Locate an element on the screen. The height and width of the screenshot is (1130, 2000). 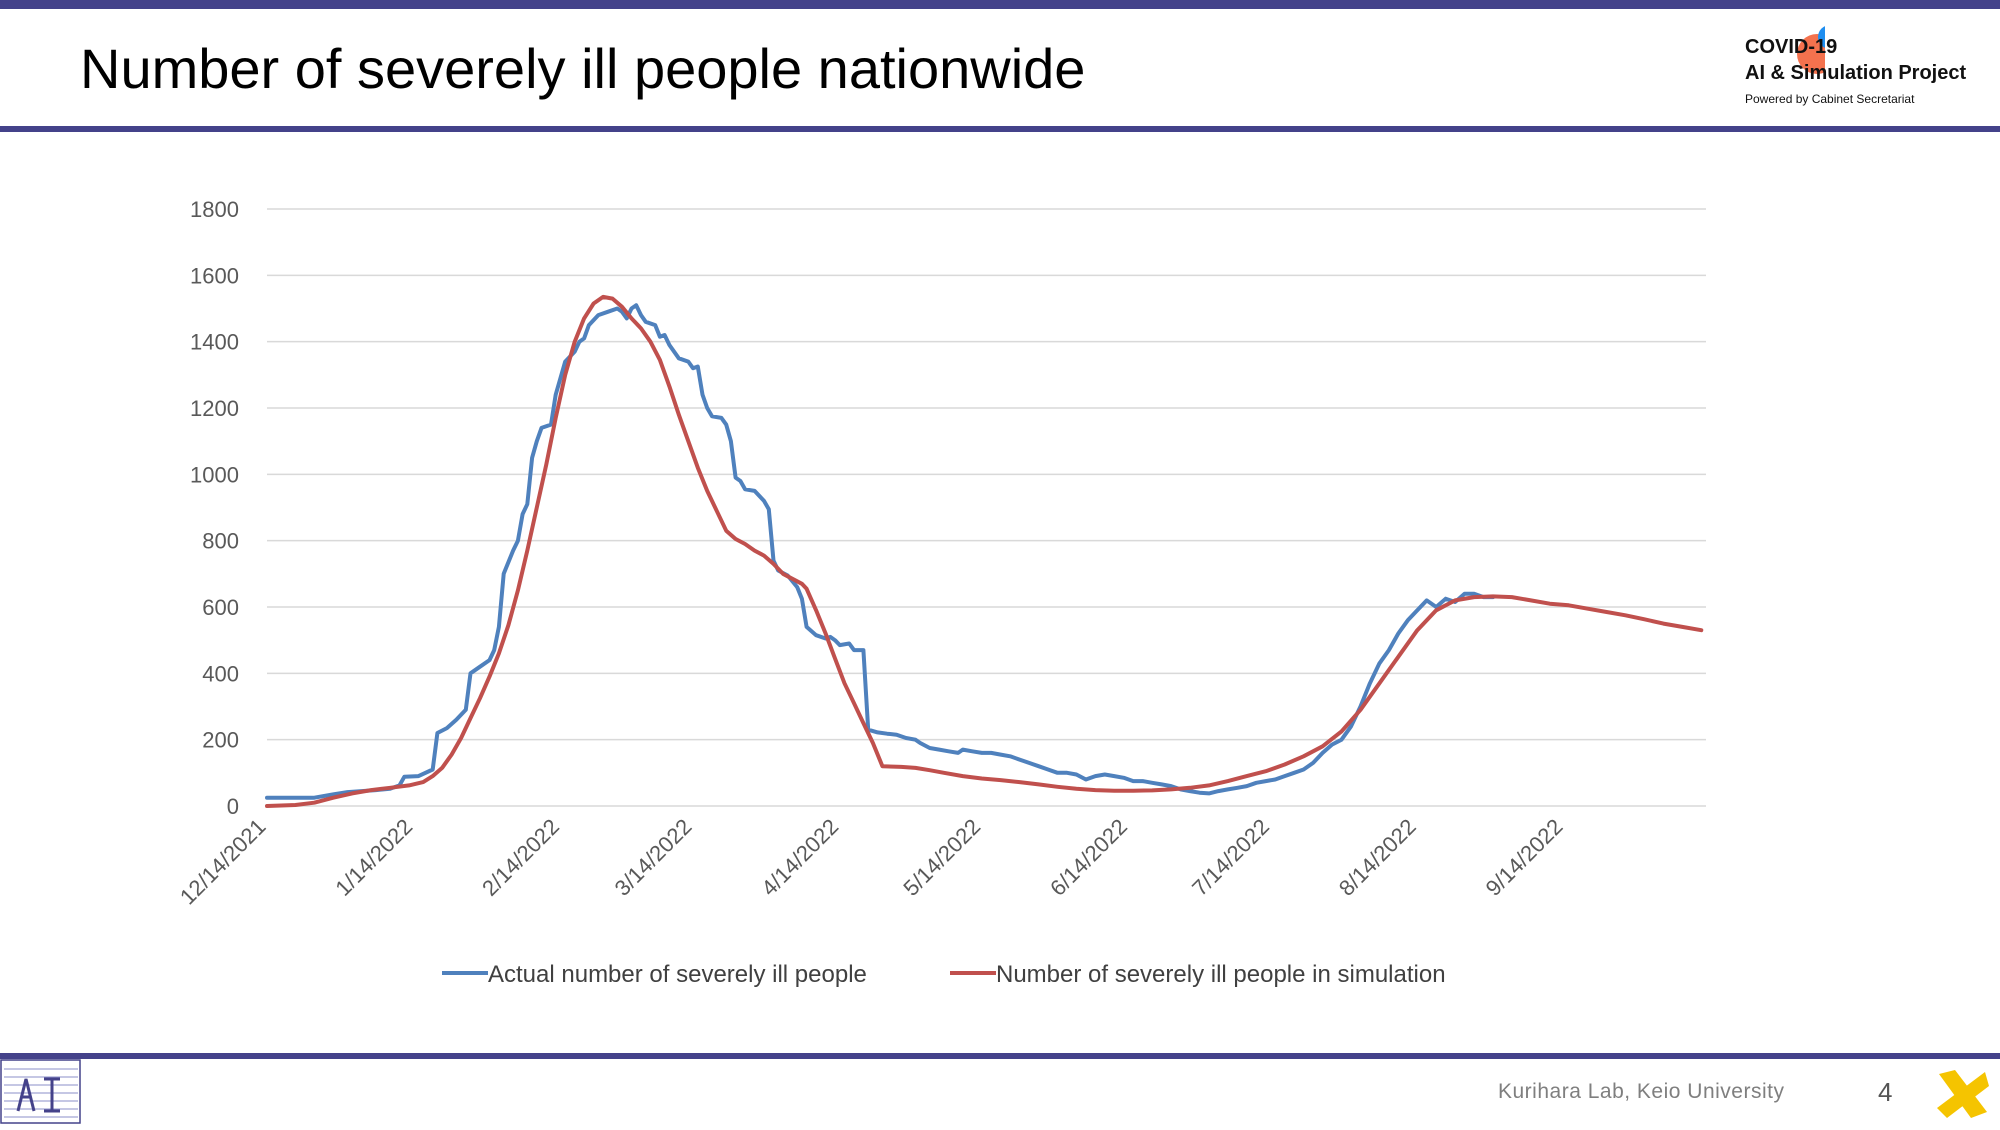
keio-logo is located at coordinates (1963, 1096).